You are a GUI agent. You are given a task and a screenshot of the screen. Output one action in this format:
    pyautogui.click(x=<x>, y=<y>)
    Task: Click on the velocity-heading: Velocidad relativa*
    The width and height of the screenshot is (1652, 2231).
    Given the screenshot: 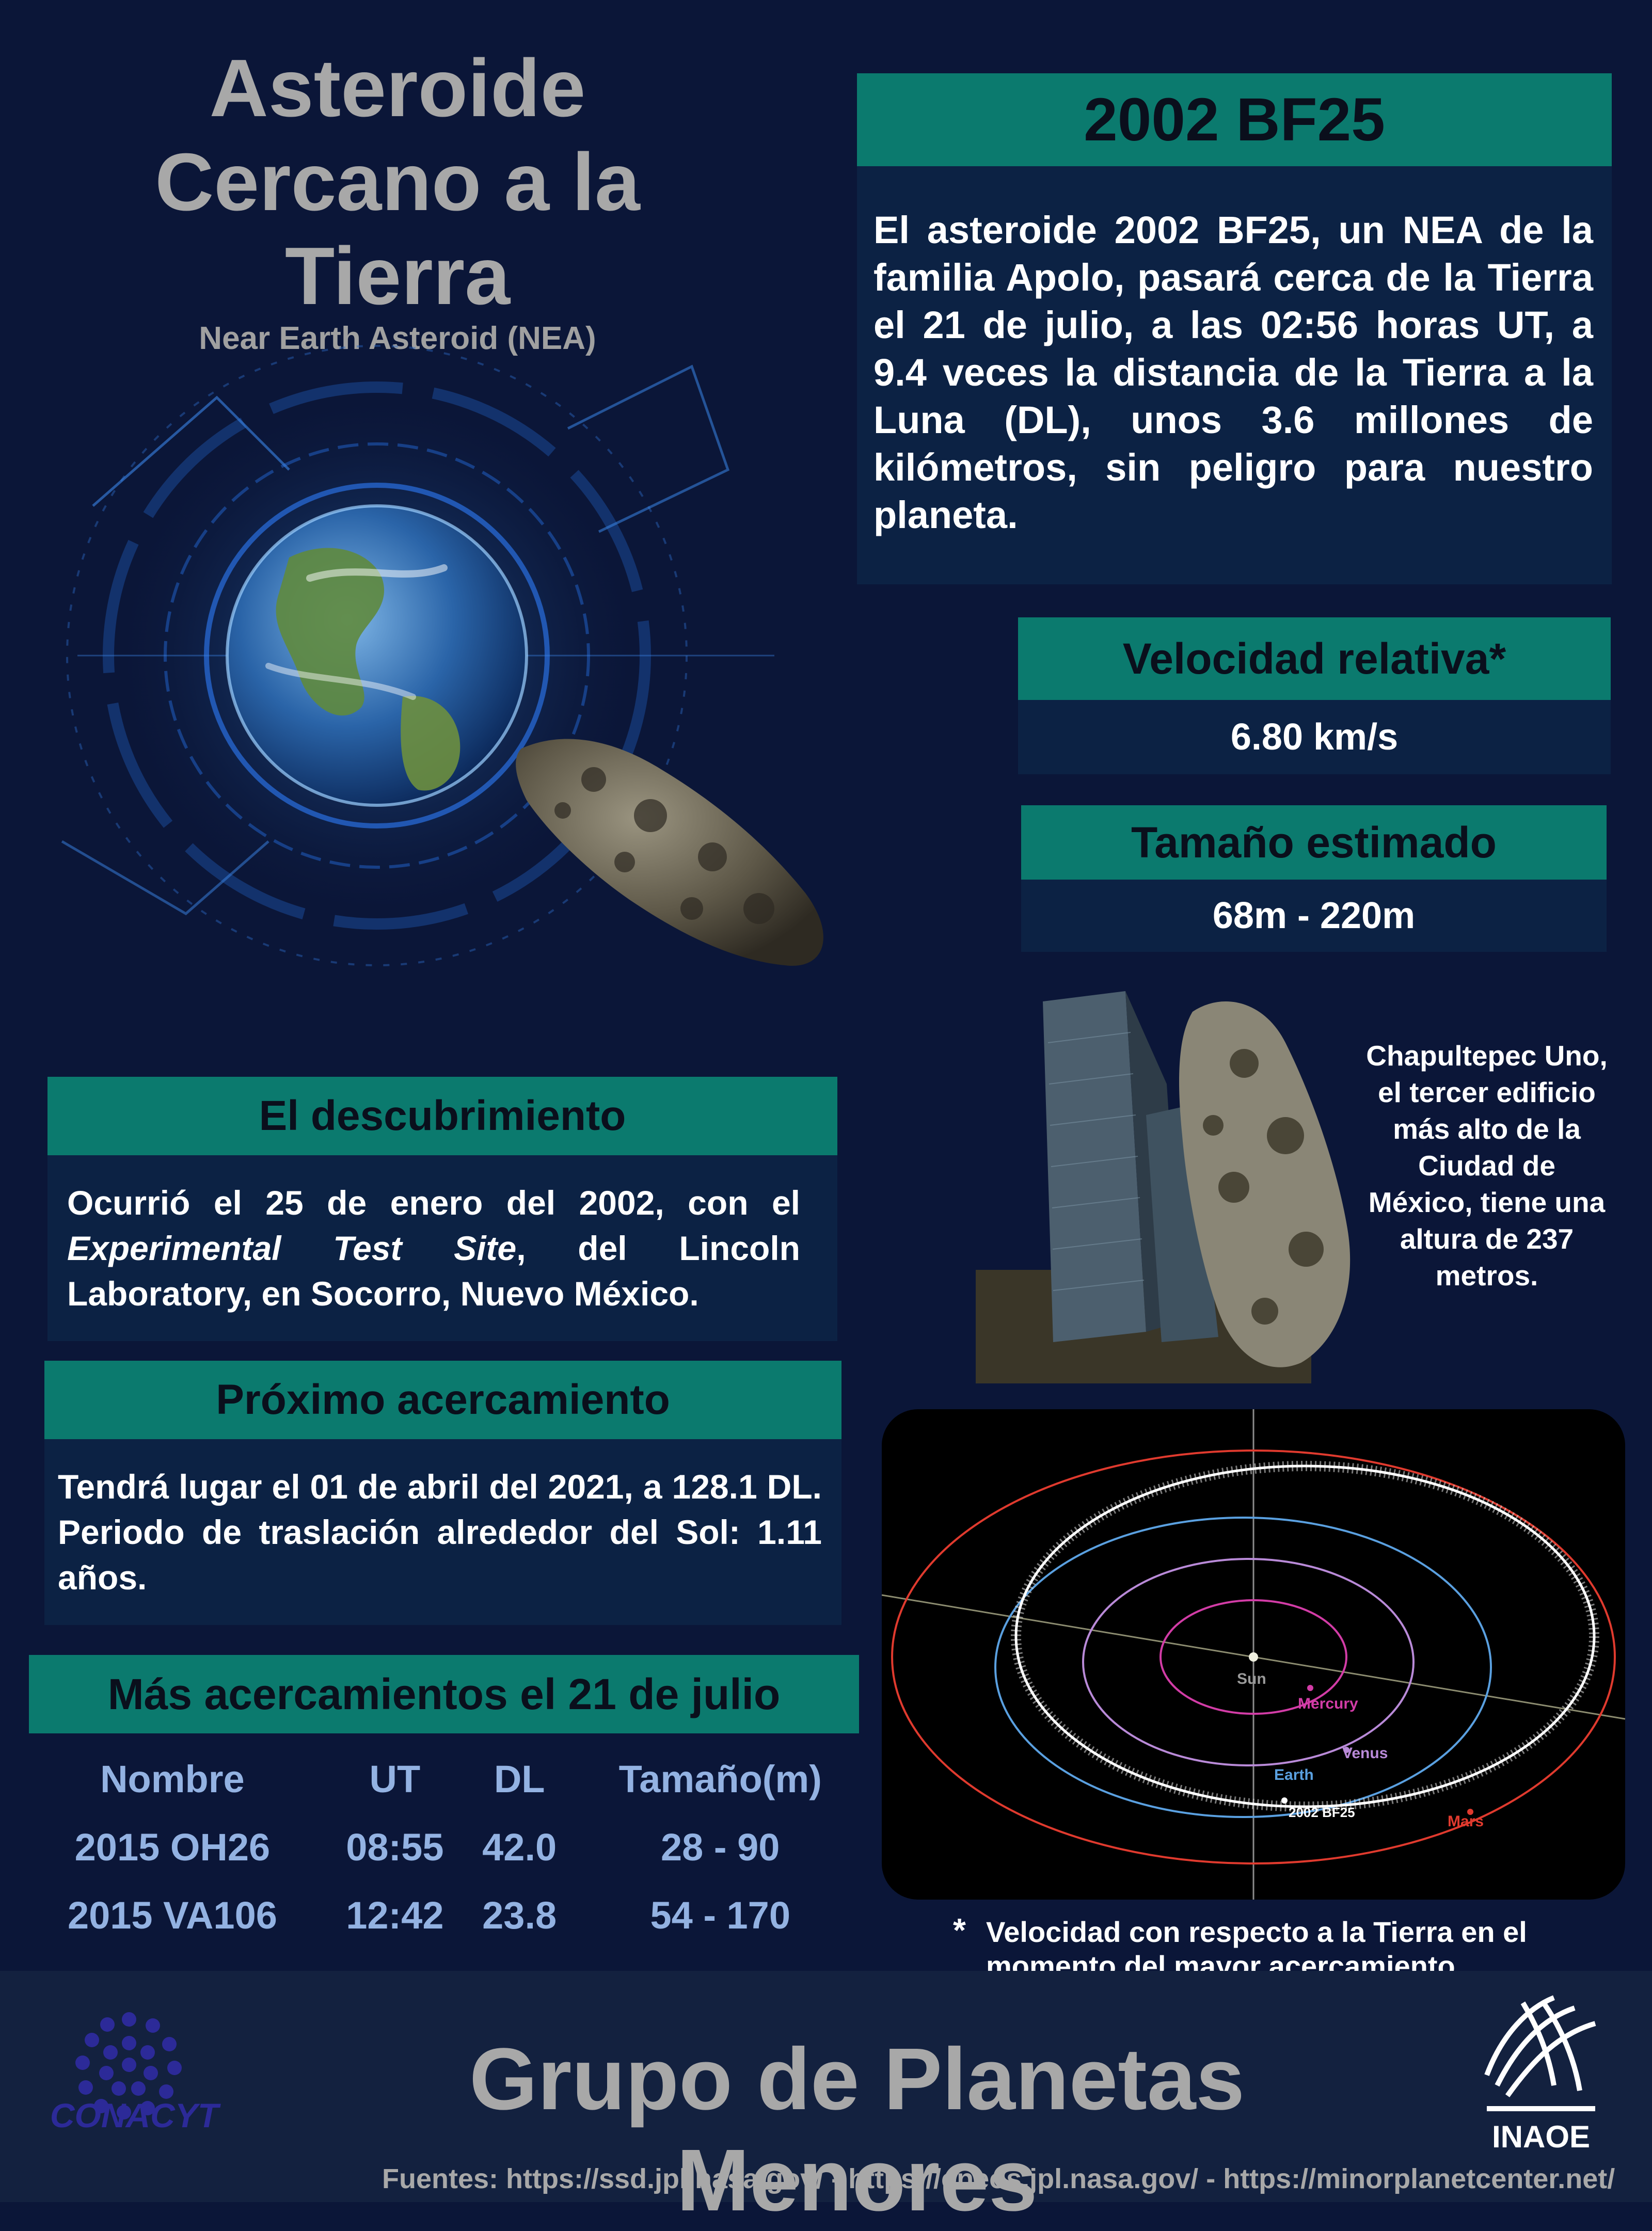 What is the action you would take?
    pyautogui.click(x=1314, y=658)
    